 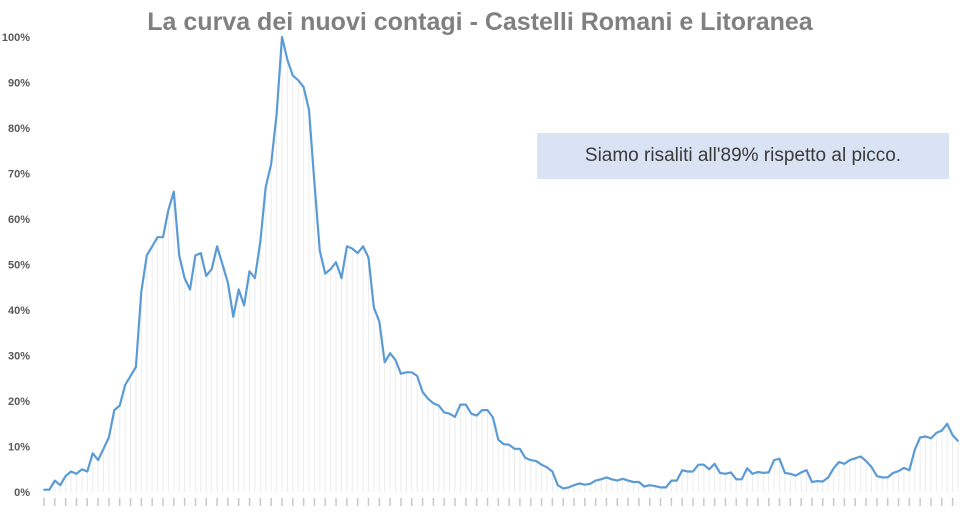 What do you see at coordinates (19, 402) in the screenshot?
I see `y-tick-label: 20%` at bounding box center [19, 402].